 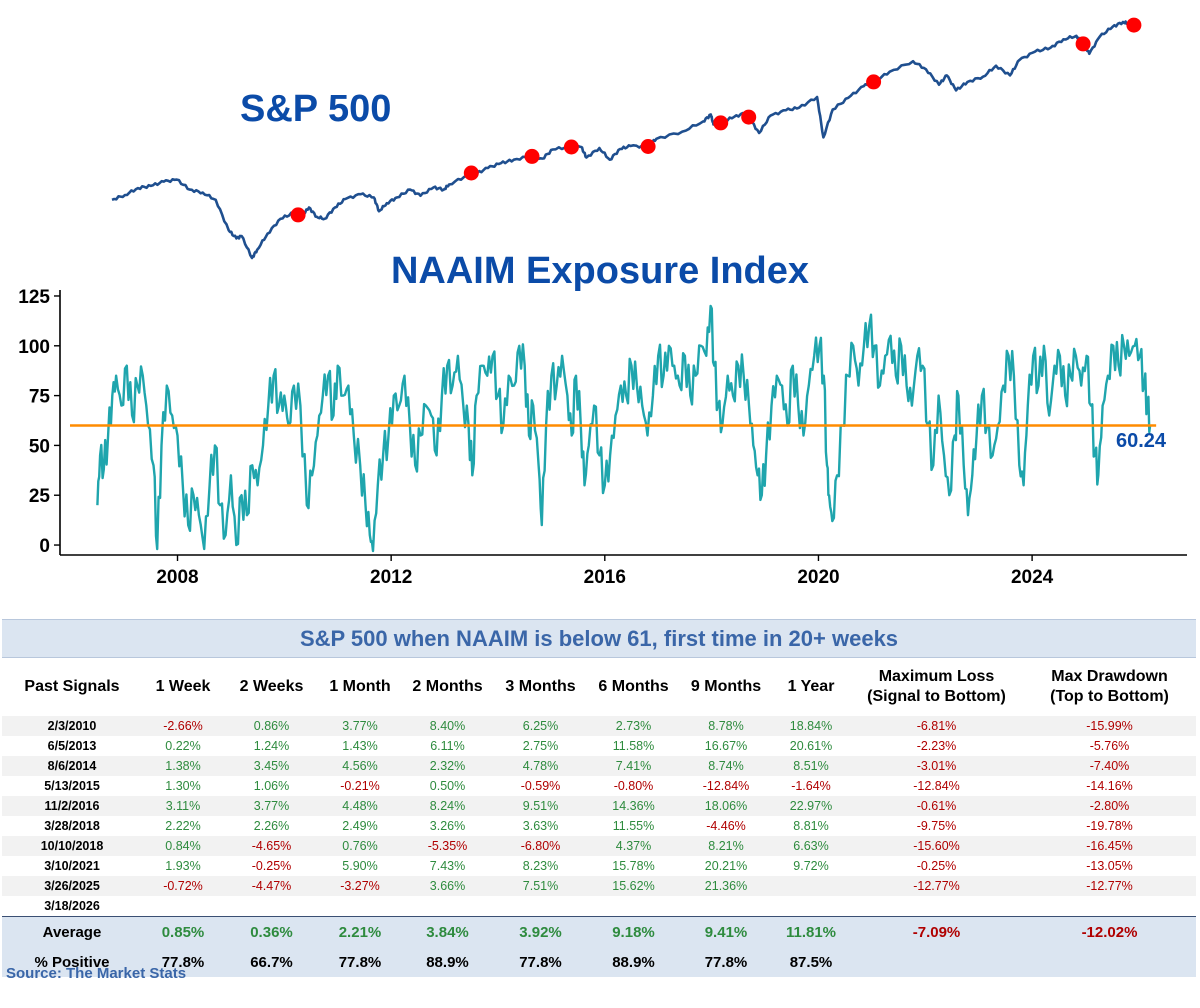 What do you see at coordinates (811, 726) in the screenshot?
I see `table-cell: 18.84%` at bounding box center [811, 726].